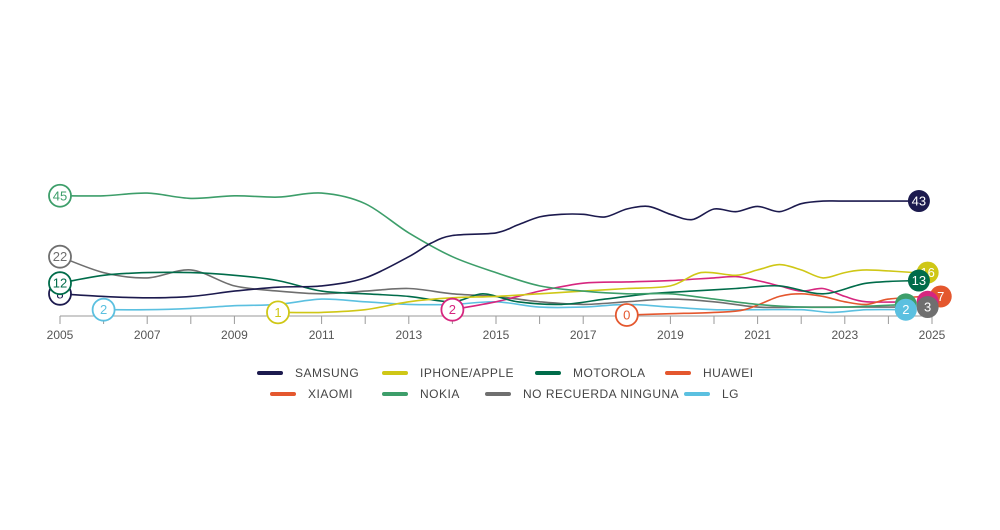 This screenshot has height=530, width=1000. I want to click on x-tick-label: 2015, so click(496, 335).